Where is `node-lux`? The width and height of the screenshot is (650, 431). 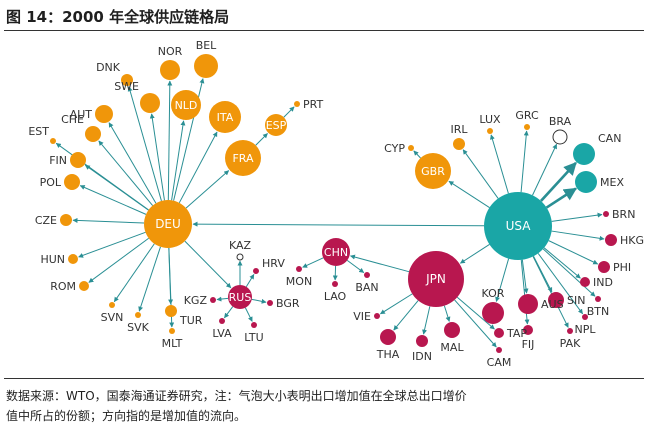 node-lux is located at coordinates (490, 131).